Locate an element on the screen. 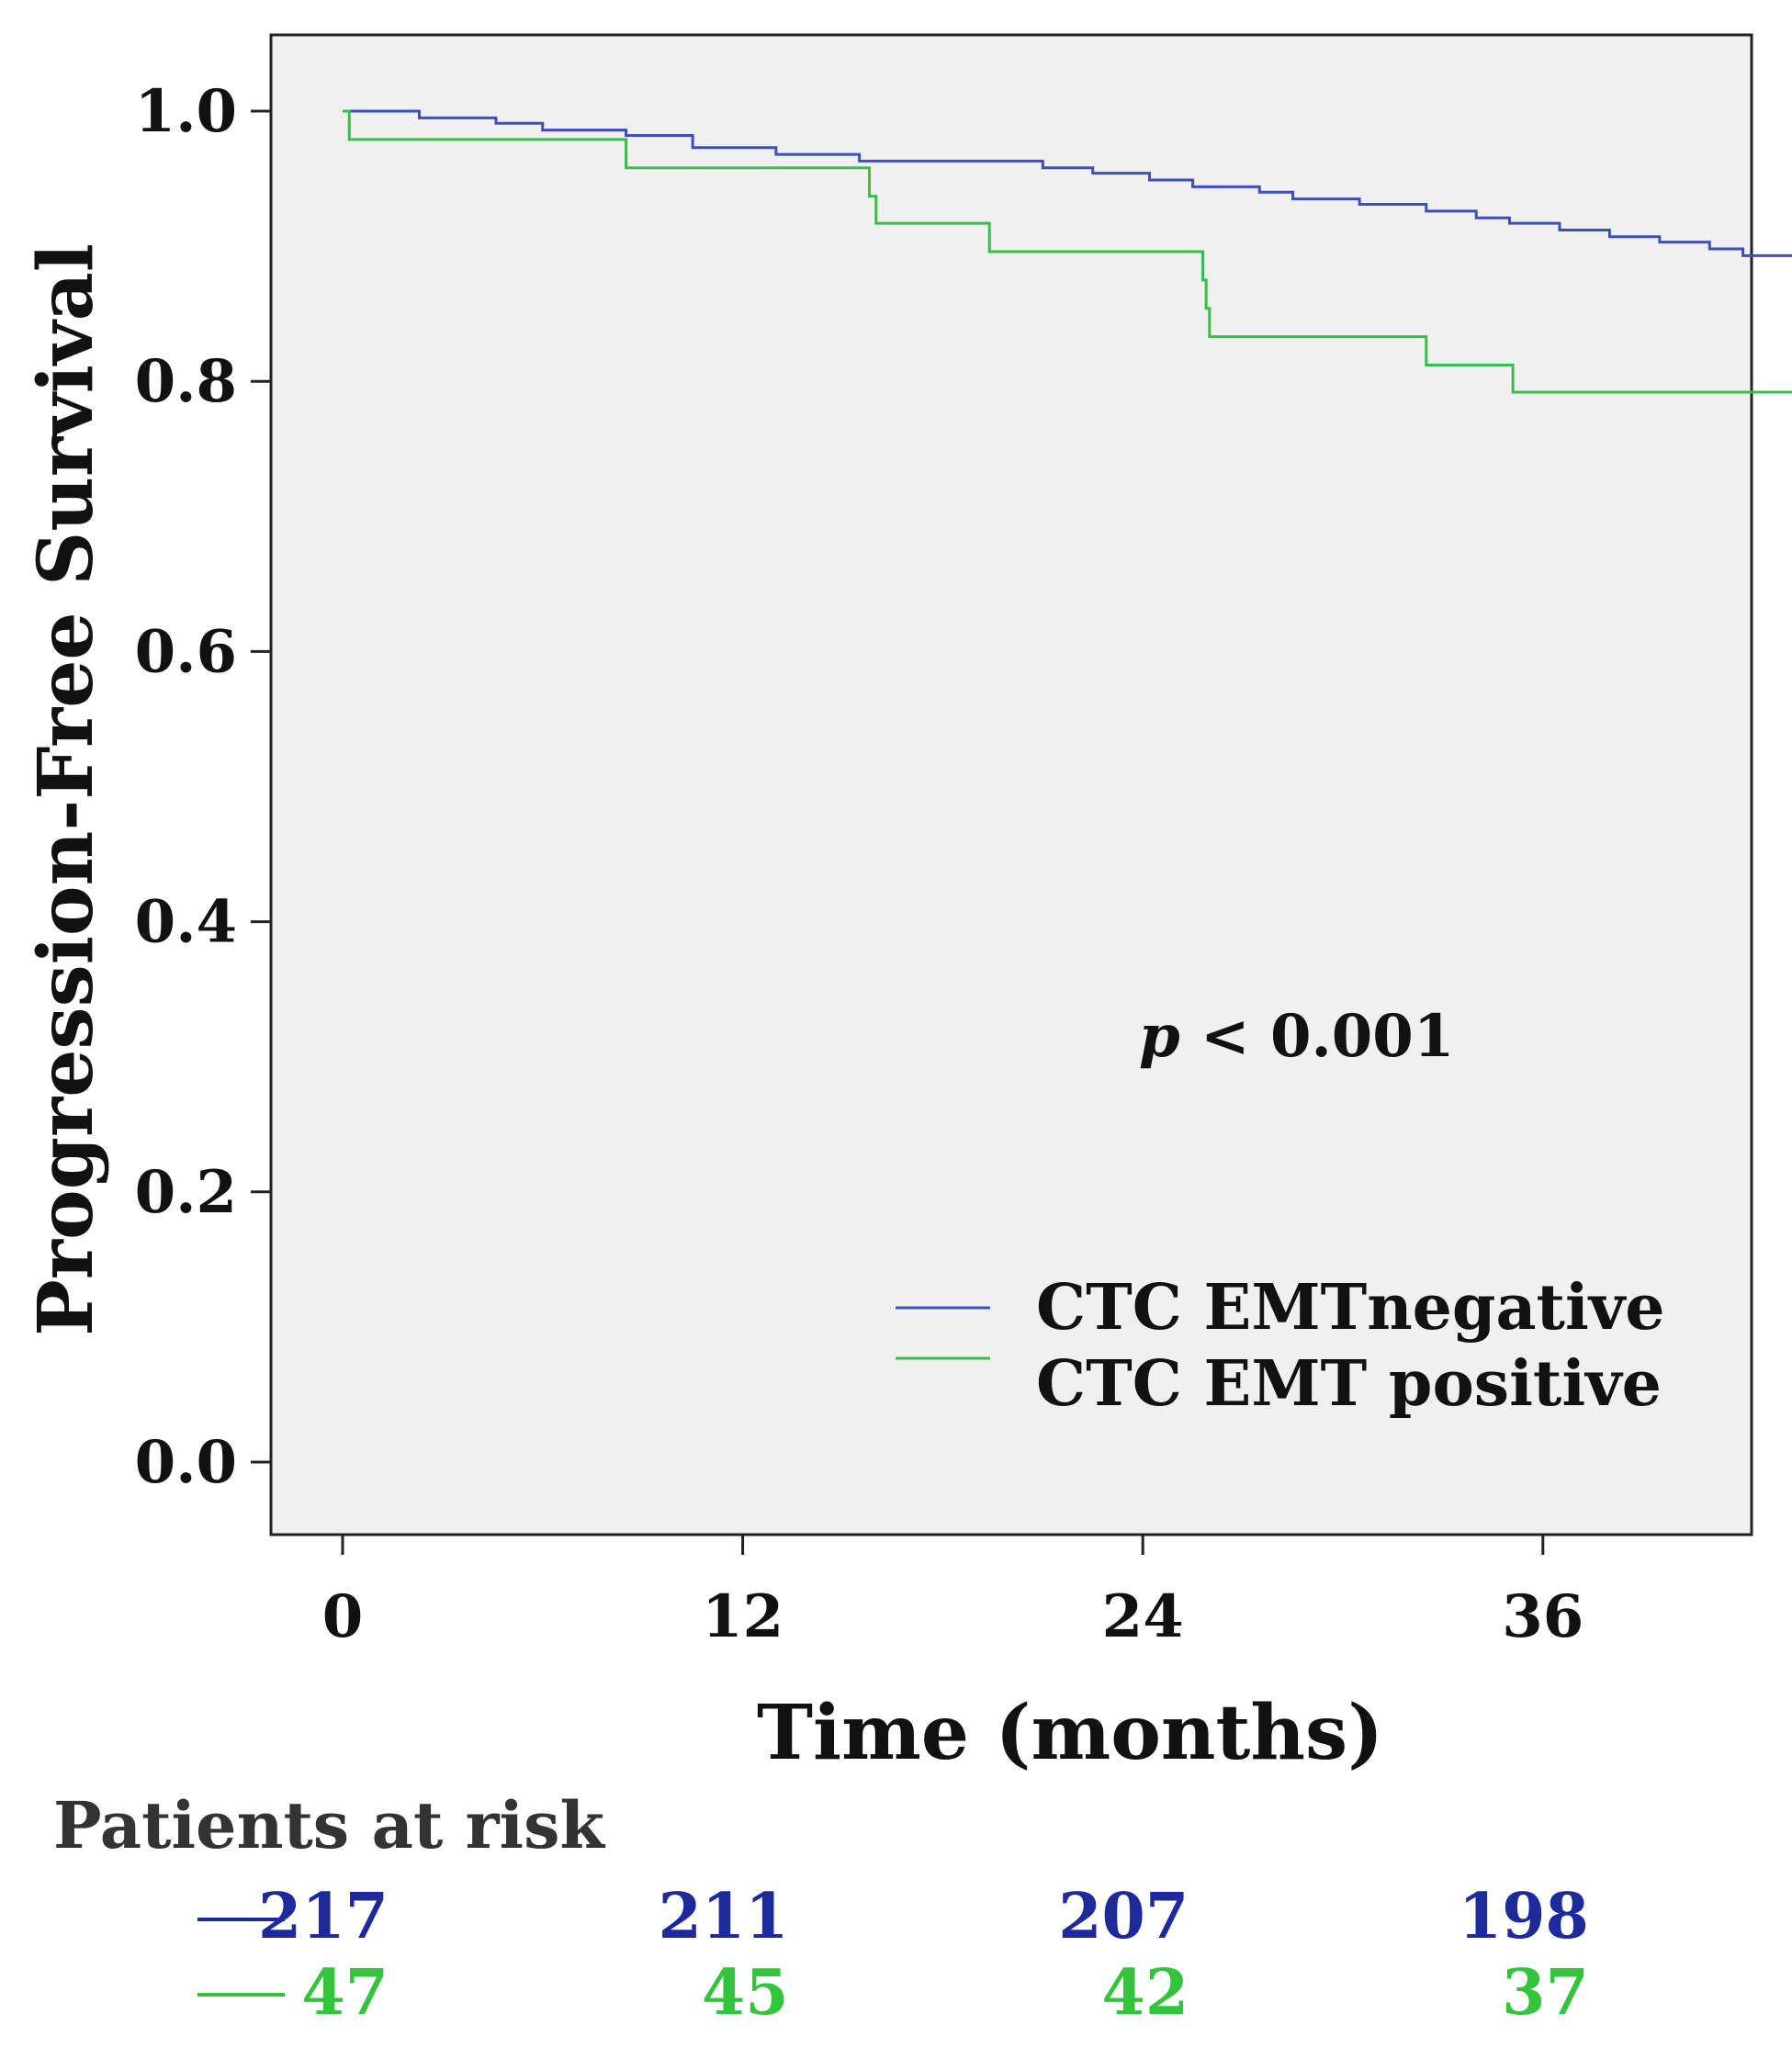 Image resolution: width=1792 pixels, height=2048 pixels. x-tick-label: 36 is located at coordinates (1542, 1616).